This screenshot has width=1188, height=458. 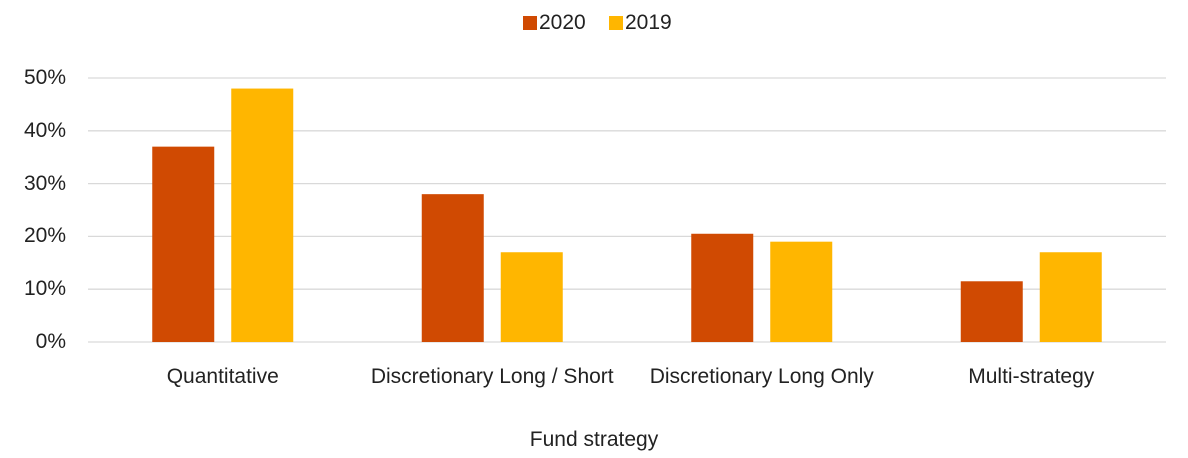 What do you see at coordinates (492, 376) in the screenshot?
I see `x-tick-label: Discretionary Long / Short` at bounding box center [492, 376].